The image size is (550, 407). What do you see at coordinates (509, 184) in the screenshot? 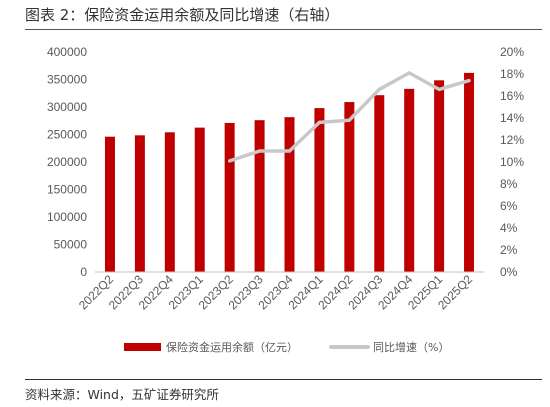
I see `right-axis-tick-label: 8%` at bounding box center [509, 184].